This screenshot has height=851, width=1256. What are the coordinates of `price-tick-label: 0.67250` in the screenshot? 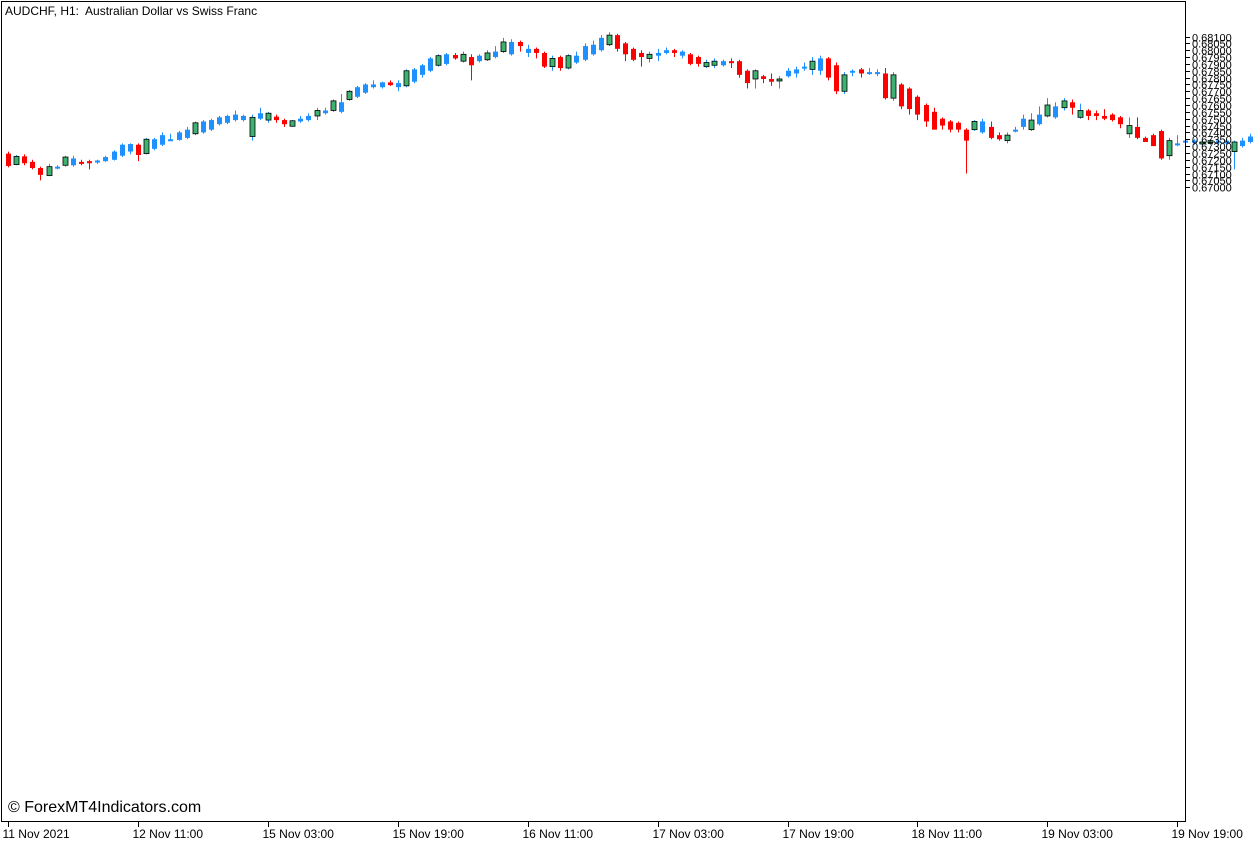 It's located at (1212, 155).